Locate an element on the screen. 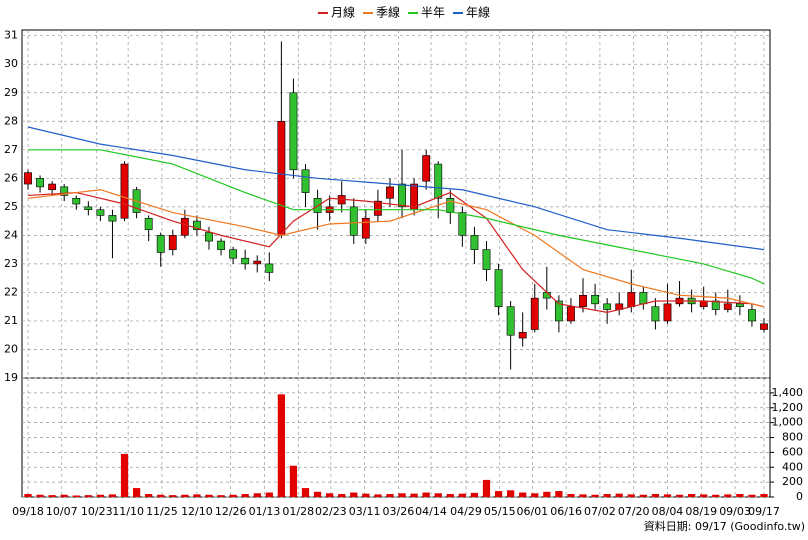 Image resolution: width=808 pixels, height=540 pixels. x-tick-label: 09/03 is located at coordinates (735, 511).